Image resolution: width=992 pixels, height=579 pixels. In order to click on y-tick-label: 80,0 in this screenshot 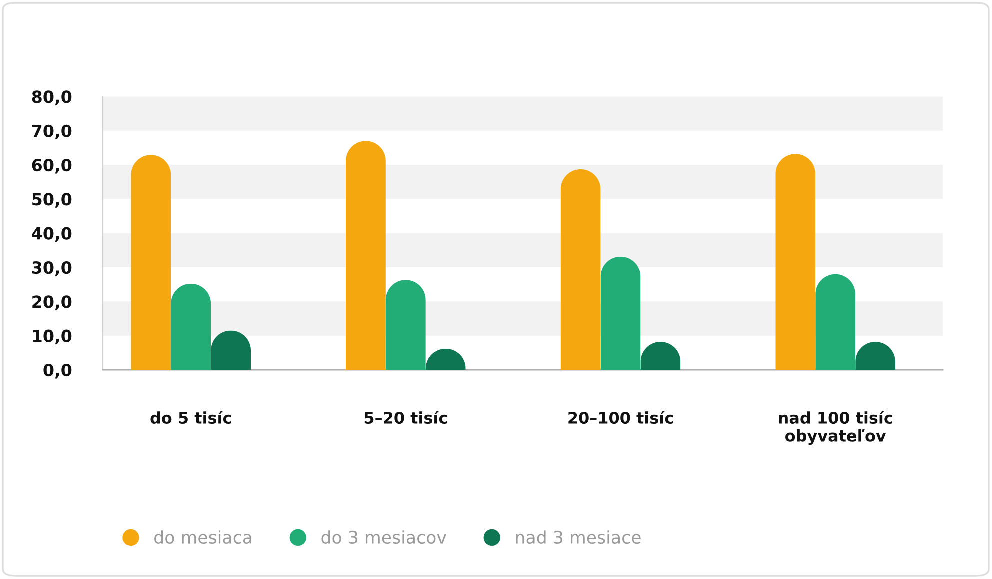, I will do `click(52, 98)`.